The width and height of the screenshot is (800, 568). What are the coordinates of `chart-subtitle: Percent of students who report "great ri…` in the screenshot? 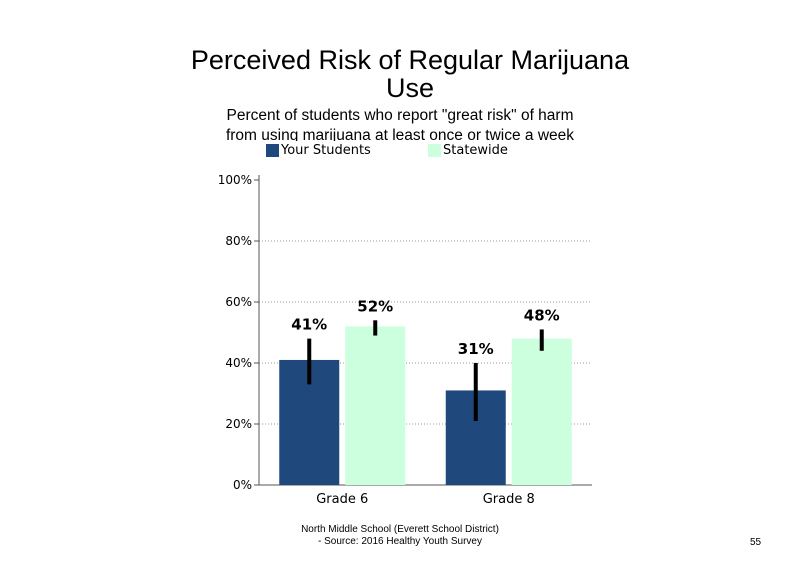 It's located at (400, 124).